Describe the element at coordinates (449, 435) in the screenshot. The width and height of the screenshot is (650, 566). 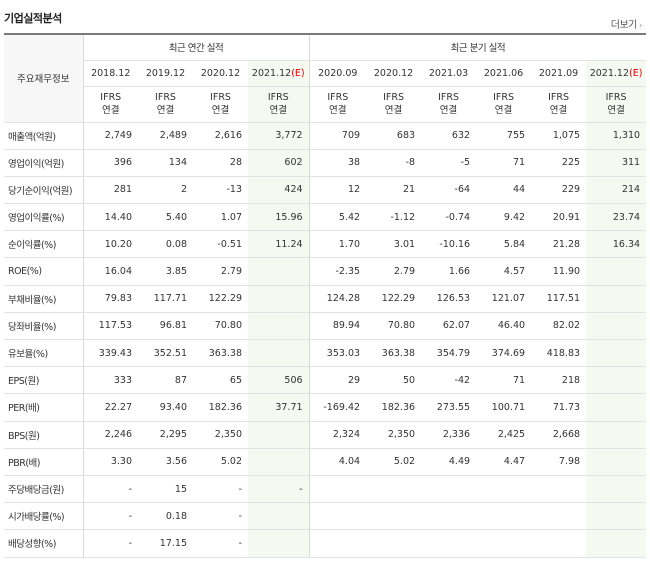
I see `table-cell: 2,336` at that location.